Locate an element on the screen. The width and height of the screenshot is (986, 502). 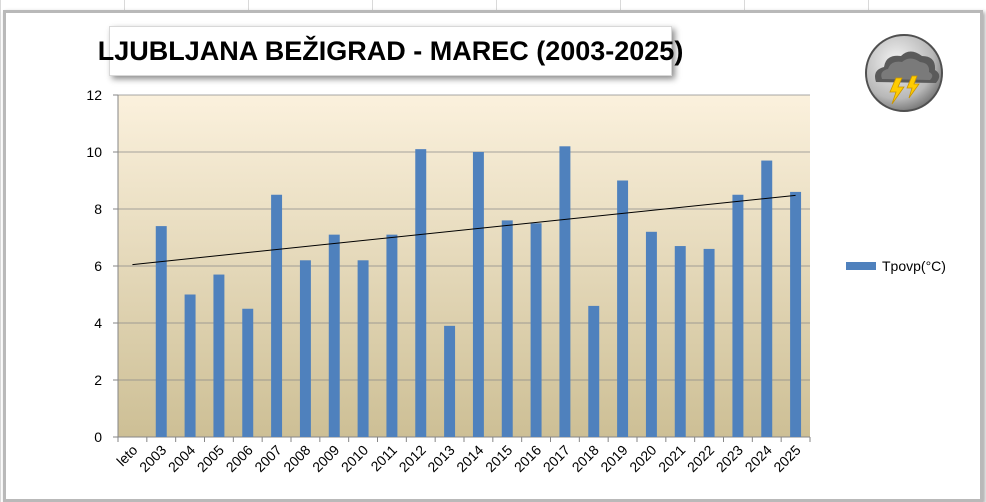
bar-2021 is located at coordinates (680, 341).